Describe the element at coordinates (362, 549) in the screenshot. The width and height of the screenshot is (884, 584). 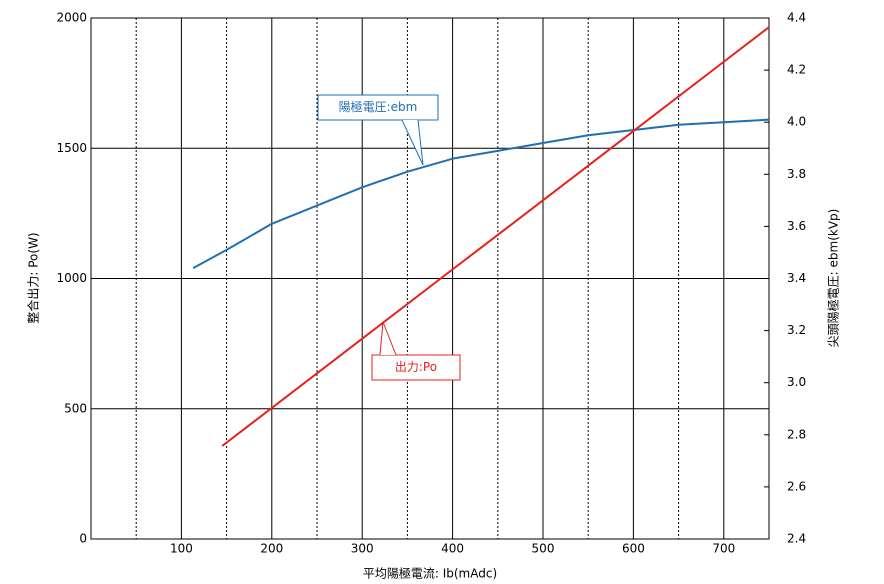
I see `x-tick-label: 300` at that location.